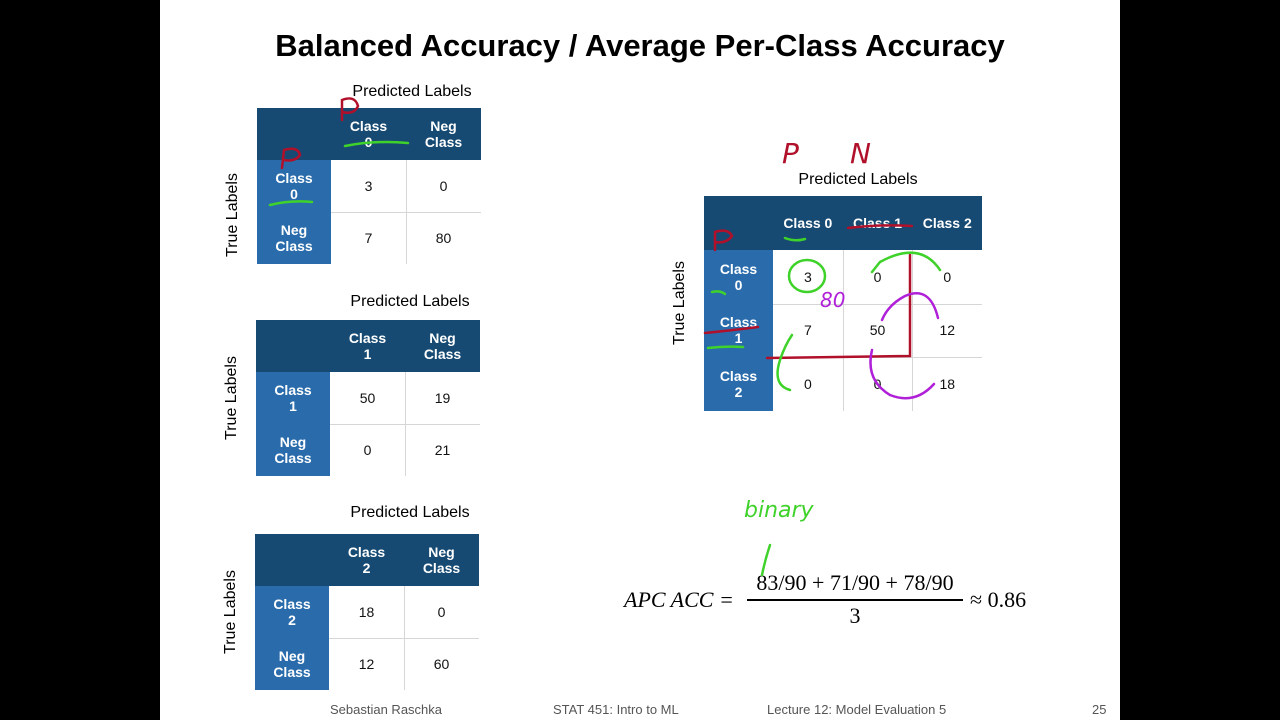 The height and width of the screenshot is (720, 1280). What do you see at coordinates (855, 582) in the screenshot?
I see `formula-numerator: 83/90 + 71/90 + 78/90` at bounding box center [855, 582].